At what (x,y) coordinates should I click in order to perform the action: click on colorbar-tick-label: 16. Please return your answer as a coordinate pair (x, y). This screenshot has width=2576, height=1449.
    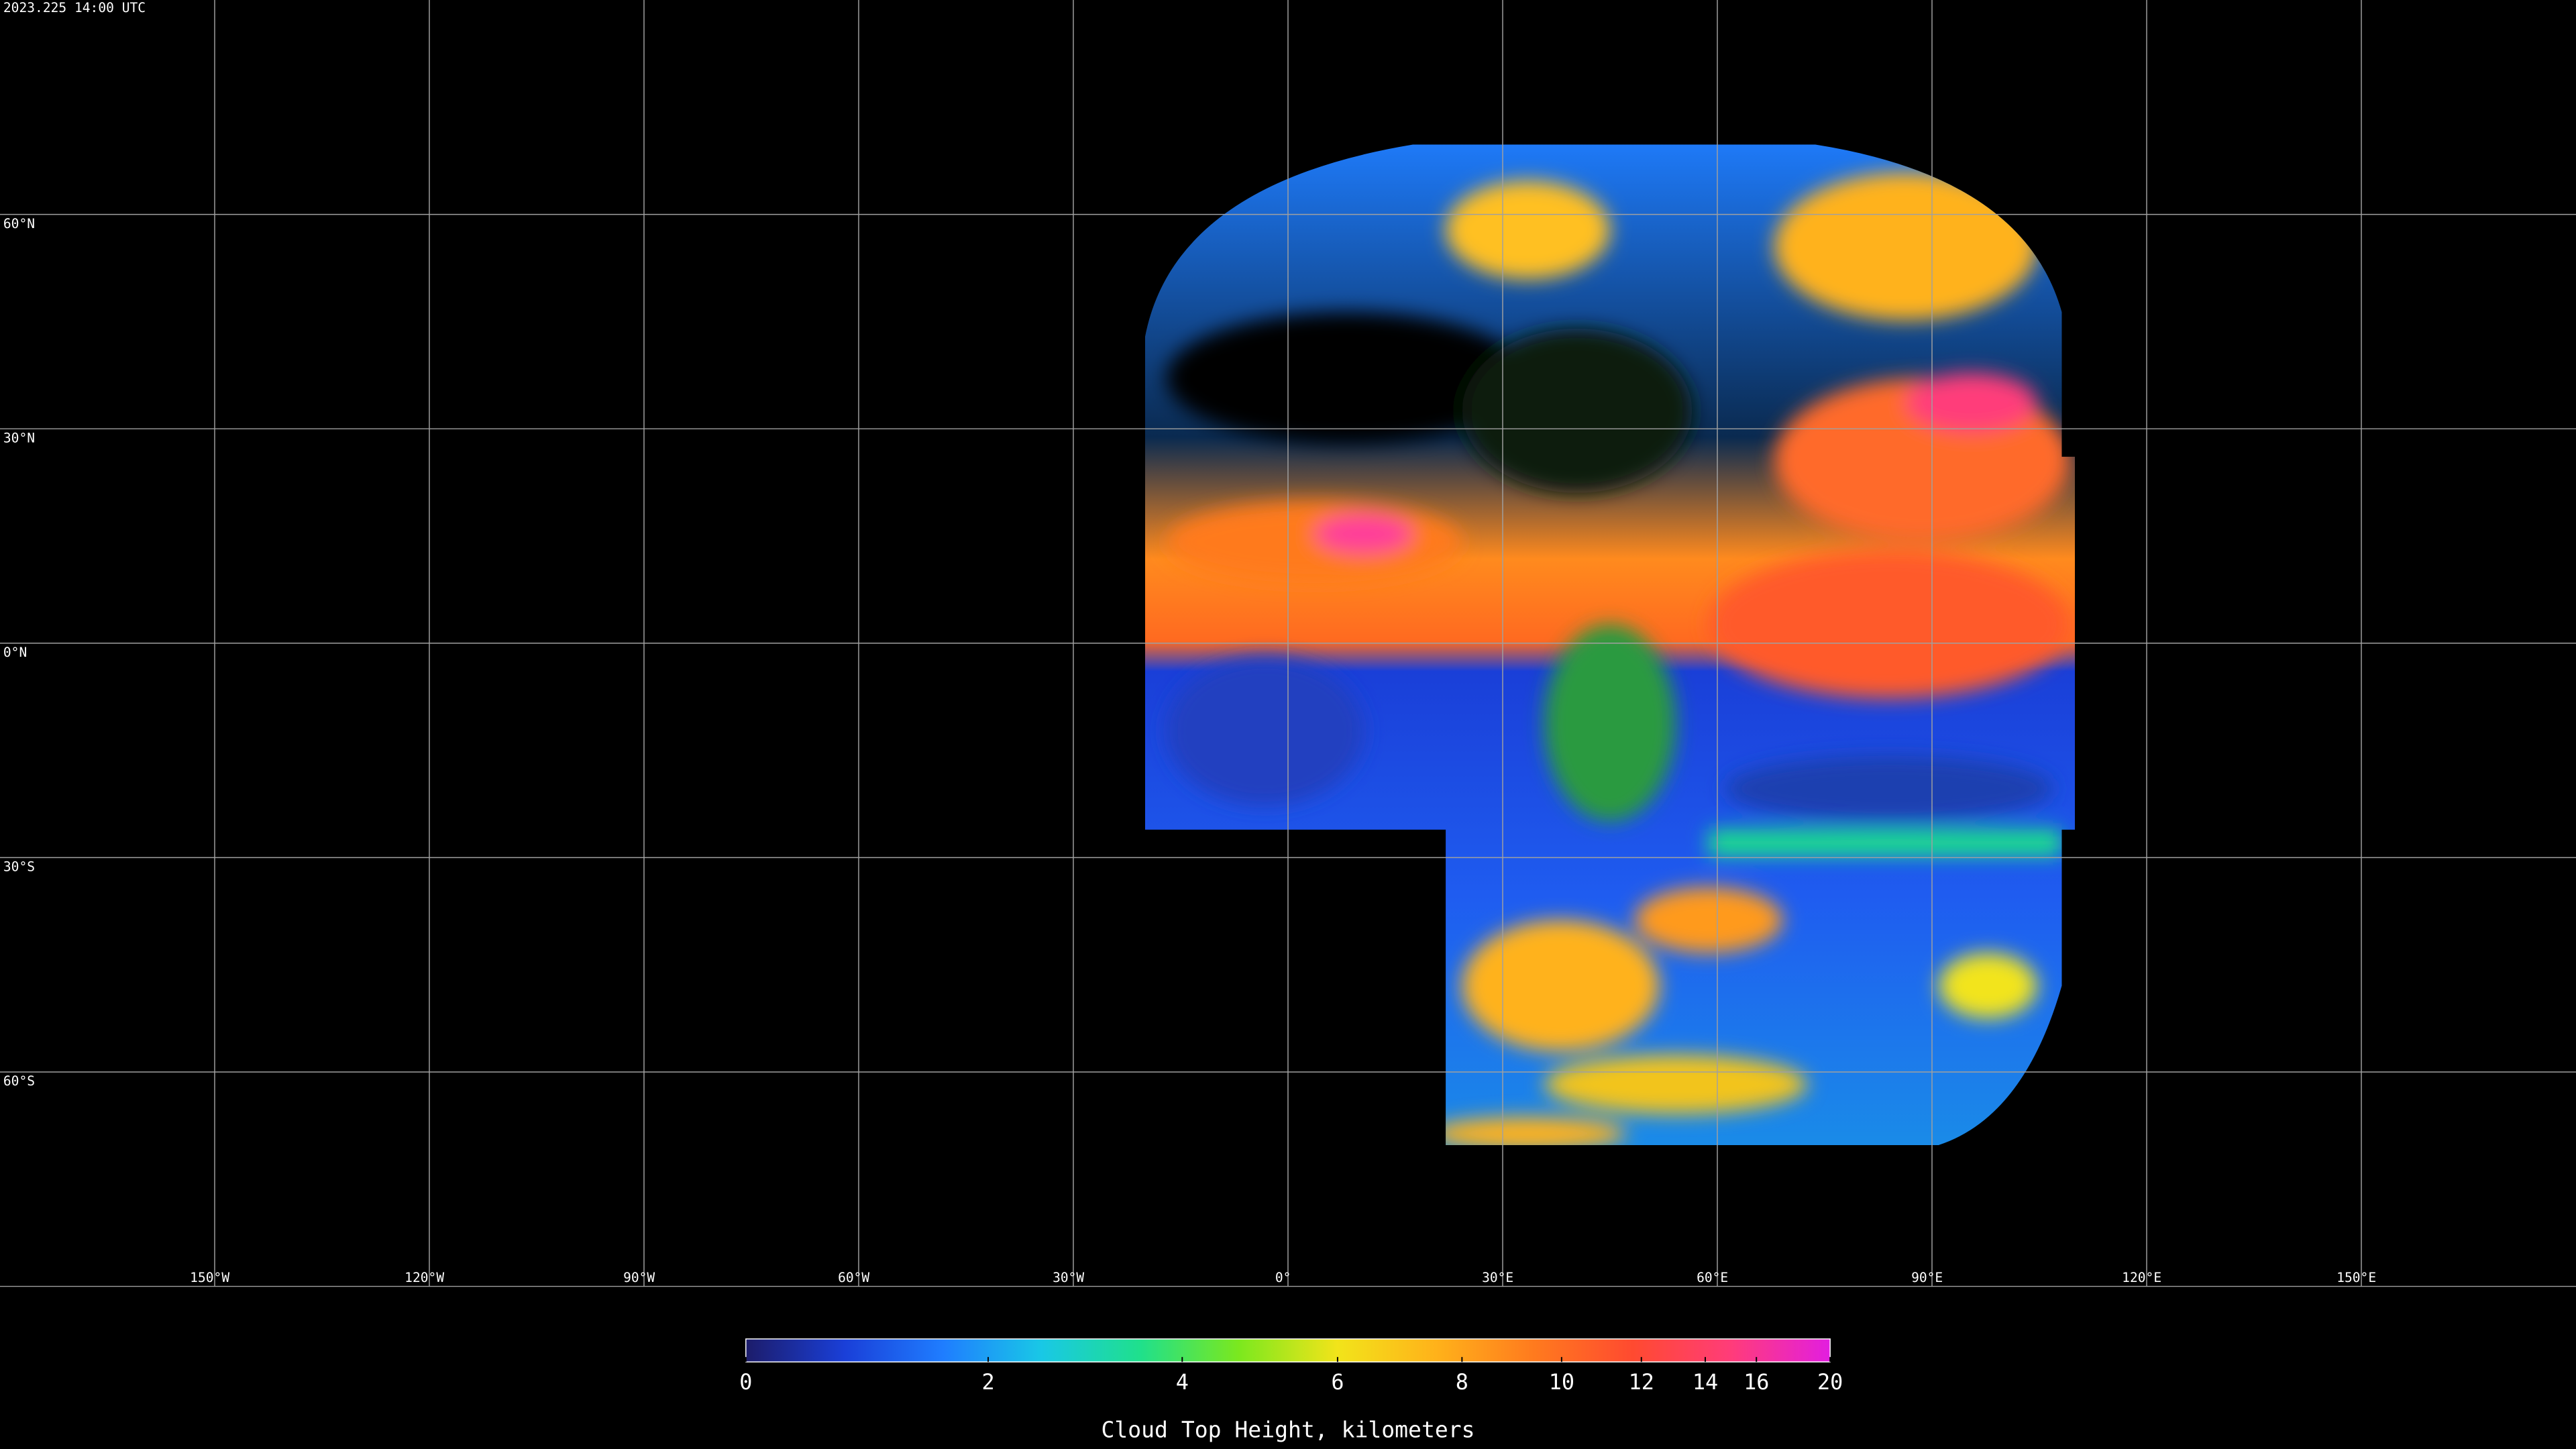
    Looking at the image, I should click on (1756, 1382).